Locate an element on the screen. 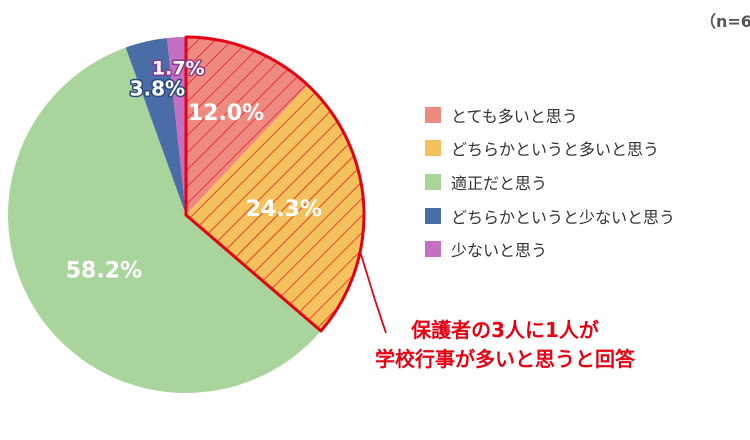 This screenshot has height=440, width=750. legend-item-4: どちらかというと少ないと思う is located at coordinates (550, 216).